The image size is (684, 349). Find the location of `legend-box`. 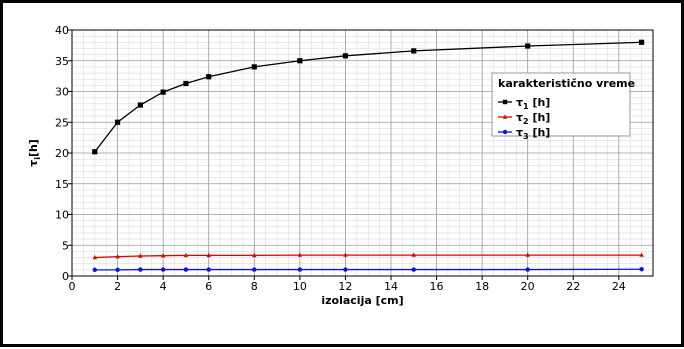

legend-box is located at coordinates (561, 104).